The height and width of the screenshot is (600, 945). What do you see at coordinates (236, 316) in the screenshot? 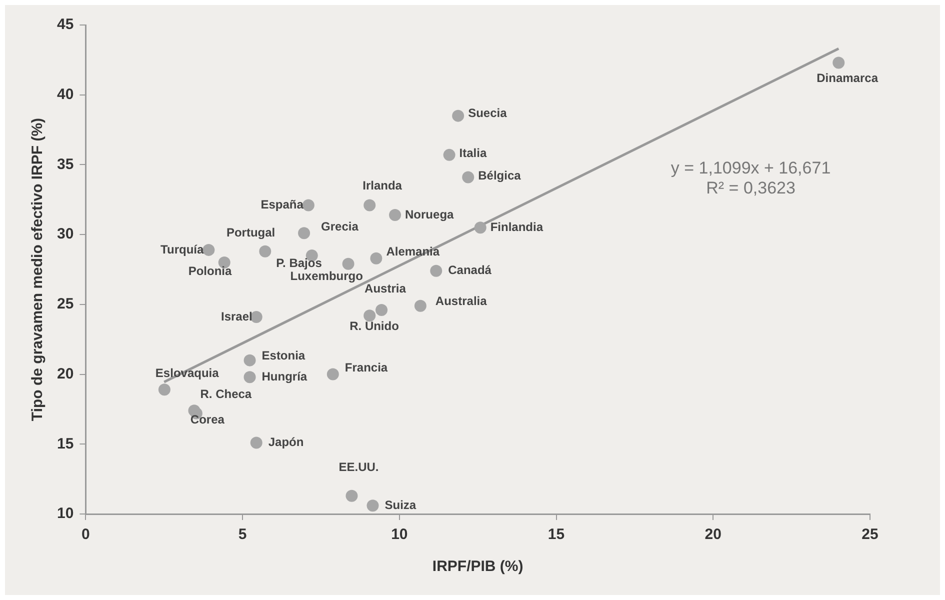
I see `annotation: Israel` at bounding box center [236, 316].